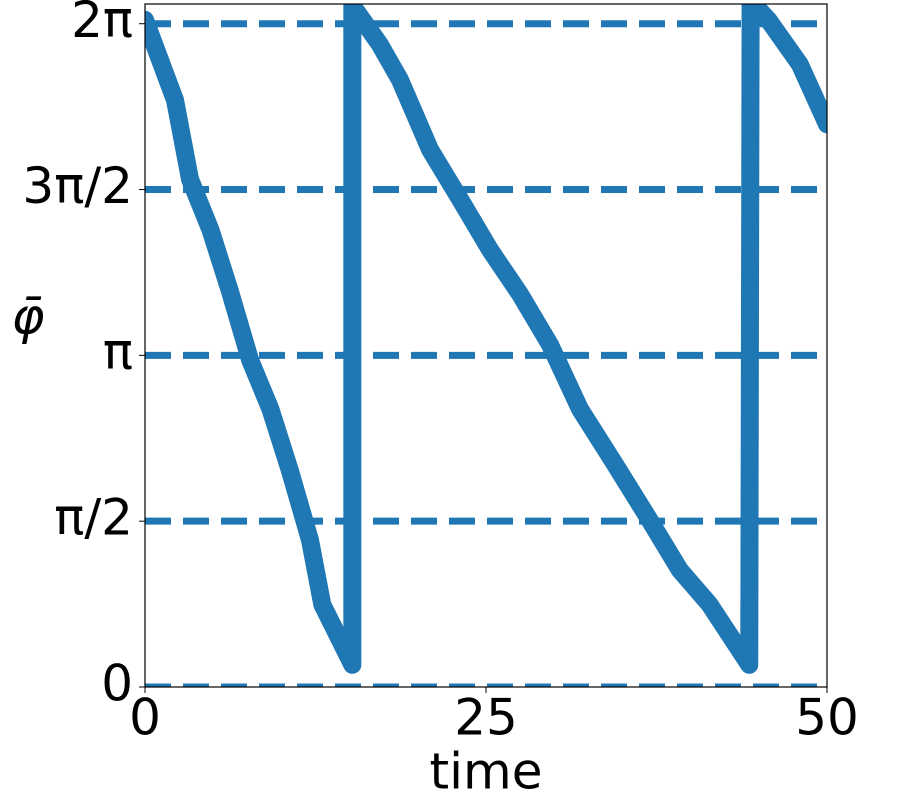 This screenshot has width=902, height=811. I want to click on x-tick-label: 0, so click(145, 718).